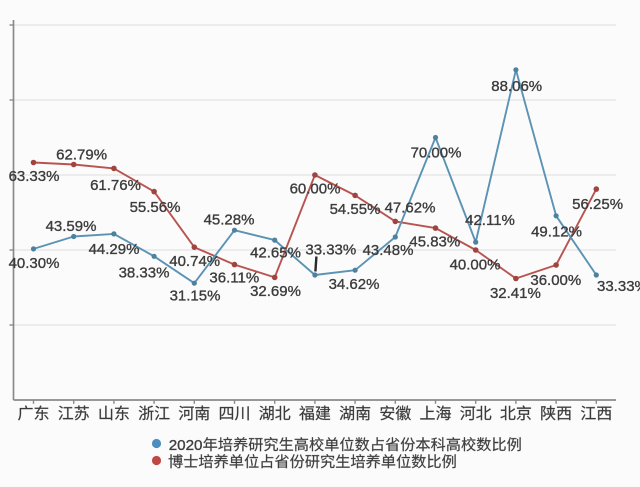 The image size is (640, 487). What do you see at coordinates (71, 226) in the screenshot?
I see `svg-text: 43.59%` at bounding box center [71, 226].